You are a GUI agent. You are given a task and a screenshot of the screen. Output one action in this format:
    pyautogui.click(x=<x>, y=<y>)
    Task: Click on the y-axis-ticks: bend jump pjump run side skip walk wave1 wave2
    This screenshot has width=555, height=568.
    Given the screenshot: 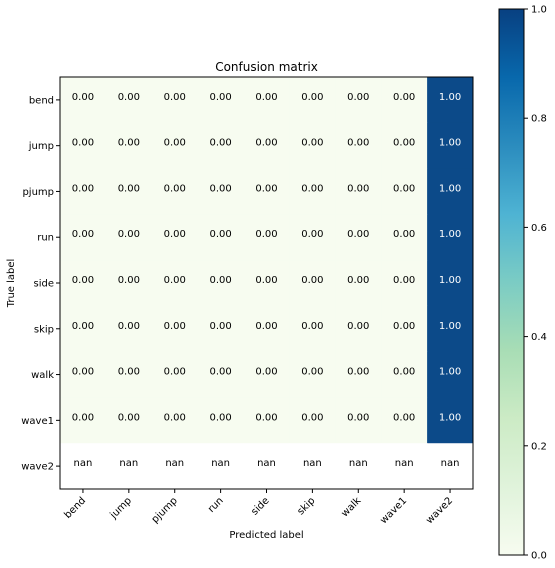 What is the action you would take?
    pyautogui.click(x=40, y=284)
    